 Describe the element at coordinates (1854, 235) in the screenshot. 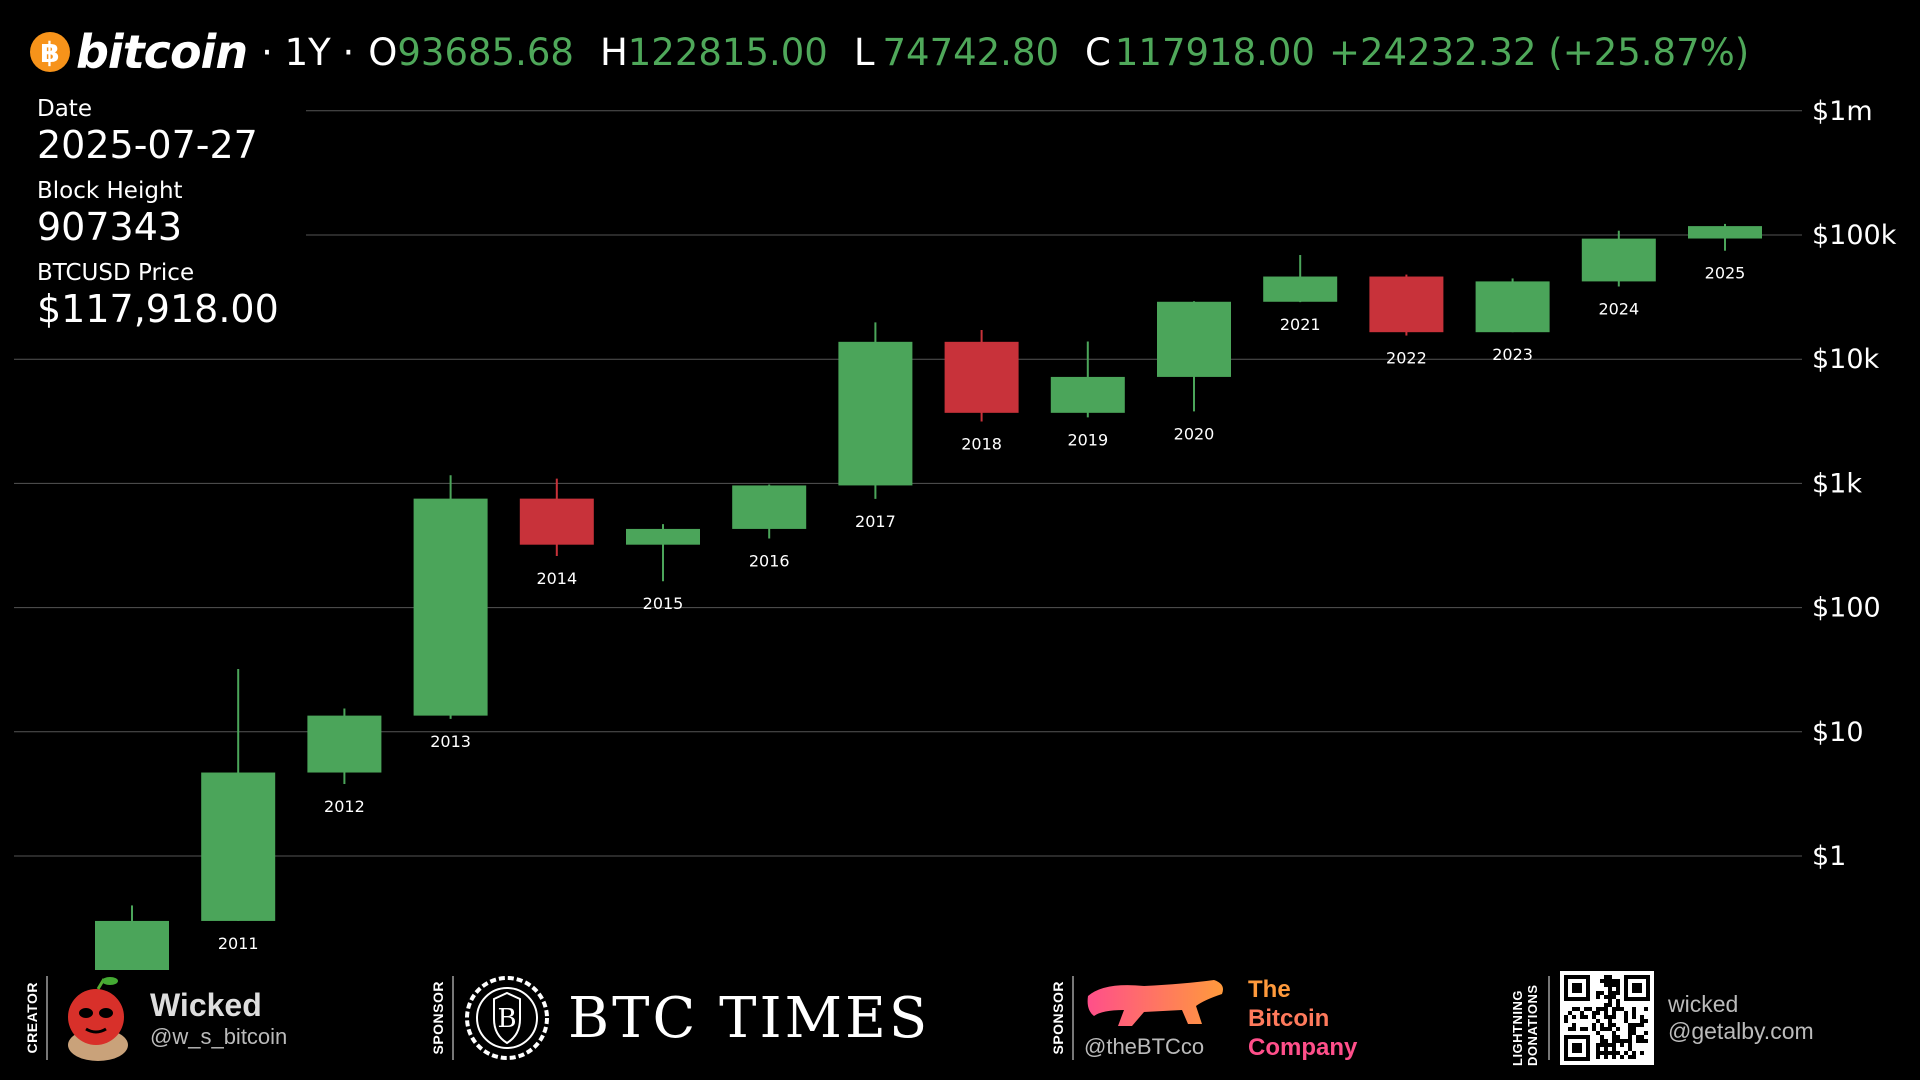

I see `y-tick-label: $100k` at that location.